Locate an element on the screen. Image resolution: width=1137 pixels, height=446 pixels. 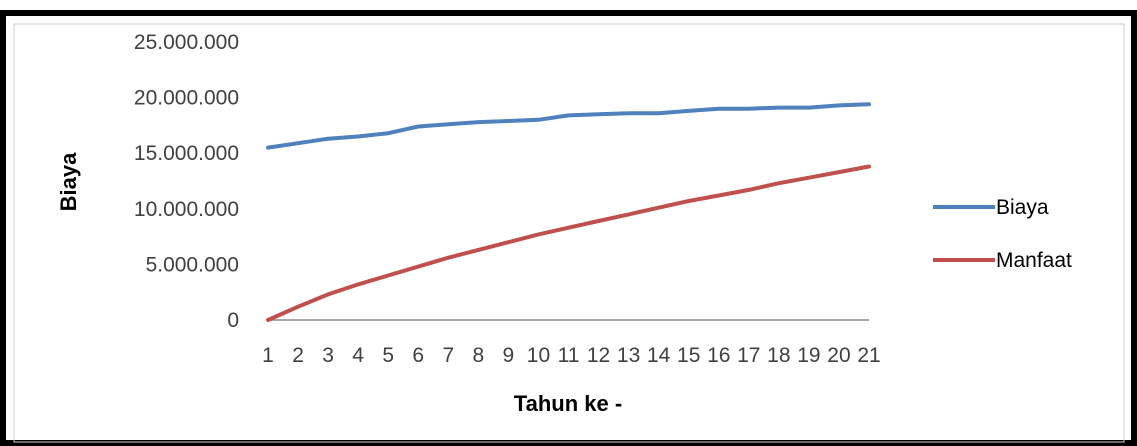
series-line-biaya is located at coordinates (568, 126).